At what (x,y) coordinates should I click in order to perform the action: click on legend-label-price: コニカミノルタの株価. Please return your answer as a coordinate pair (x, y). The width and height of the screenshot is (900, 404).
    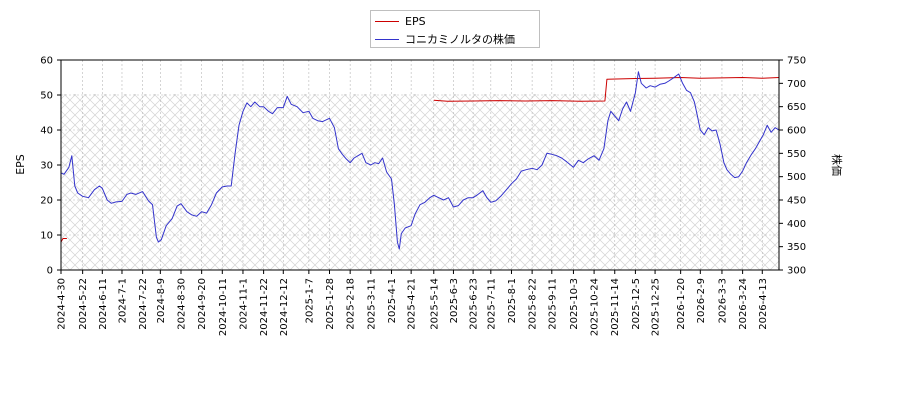
    Looking at the image, I should click on (460, 39).